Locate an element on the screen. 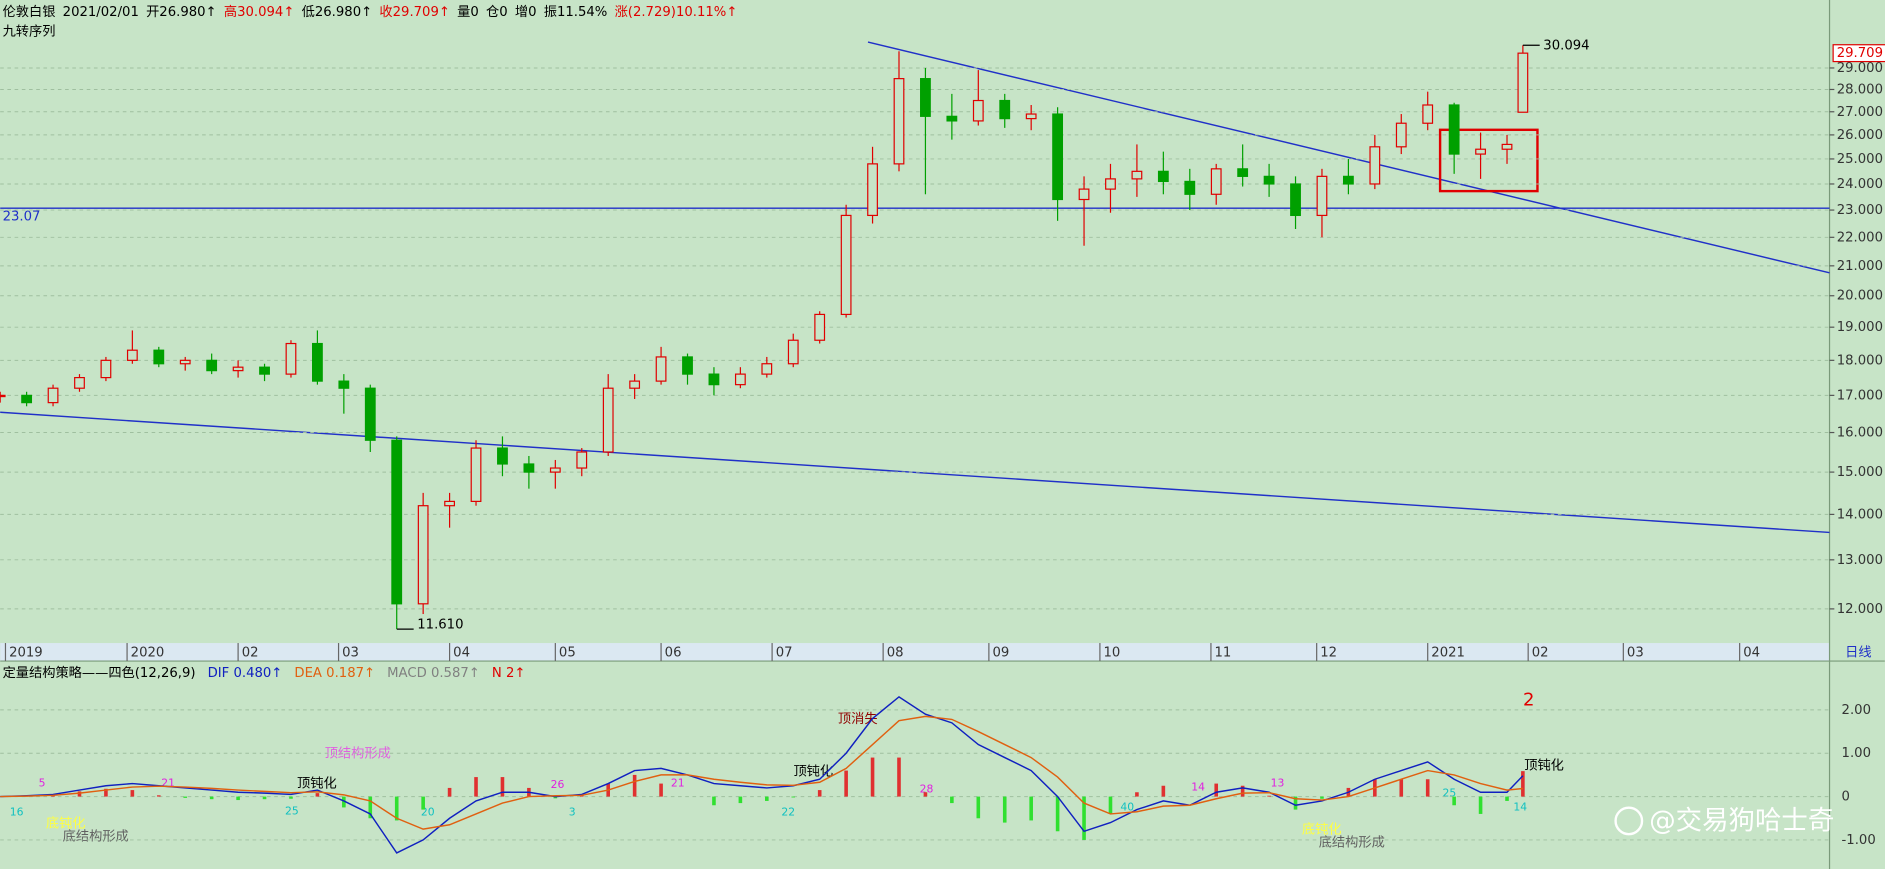 The width and height of the screenshot is (1885, 869). annotation: 顶结构形成 is located at coordinates (358, 754).